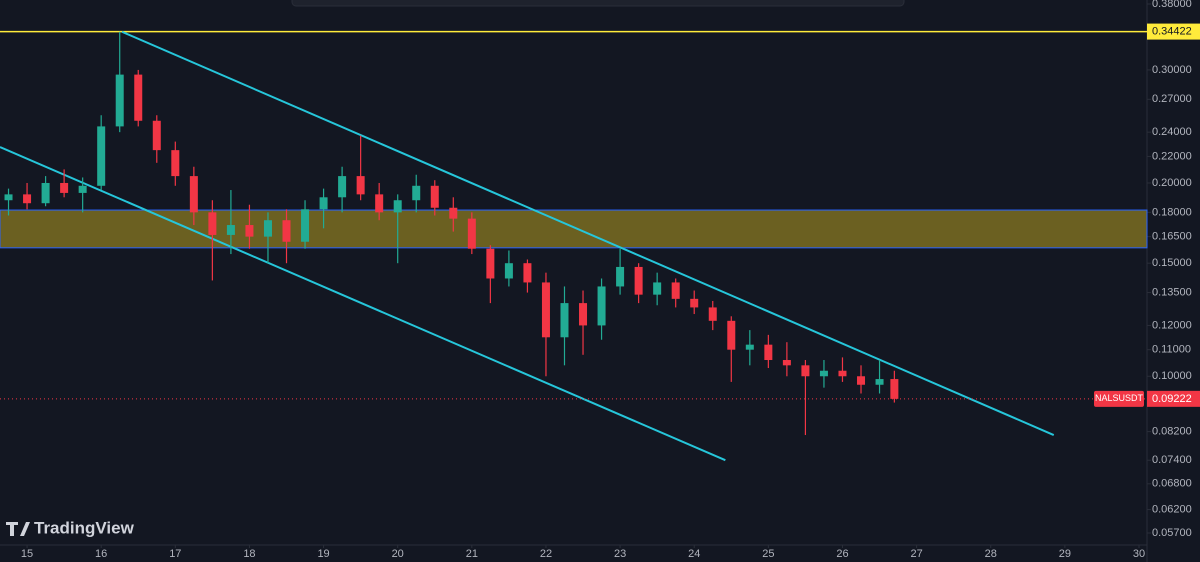  What do you see at coordinates (1172, 99) in the screenshot?
I see `y-tick-label: 0.27000` at bounding box center [1172, 99].